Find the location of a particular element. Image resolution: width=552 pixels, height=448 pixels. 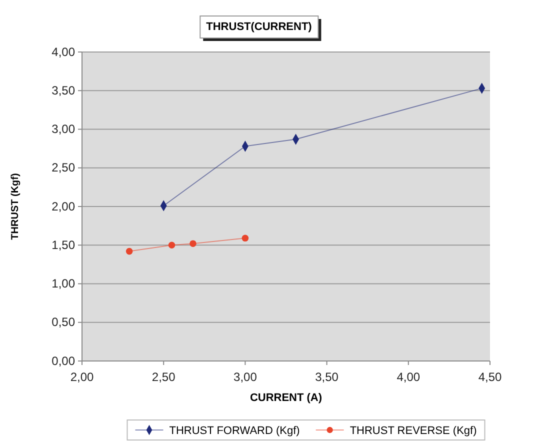

legend-label: THRUST FORWARD (Kgf) is located at coordinates (234, 431).